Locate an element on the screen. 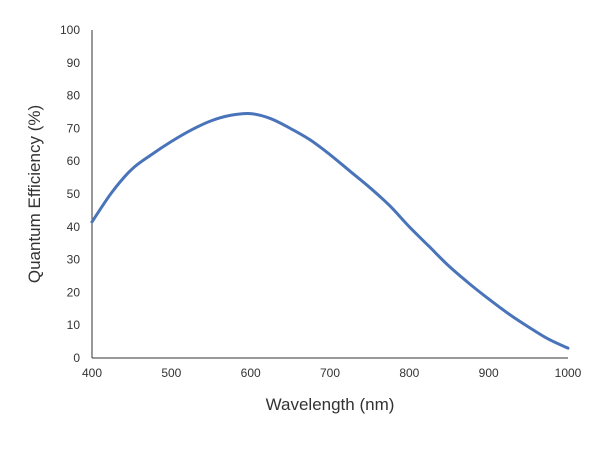 This screenshot has height=460, width=603. y-tick-labels: 0 10 20 30 40 50 60 70 80 90 100 is located at coordinates (70, 194).